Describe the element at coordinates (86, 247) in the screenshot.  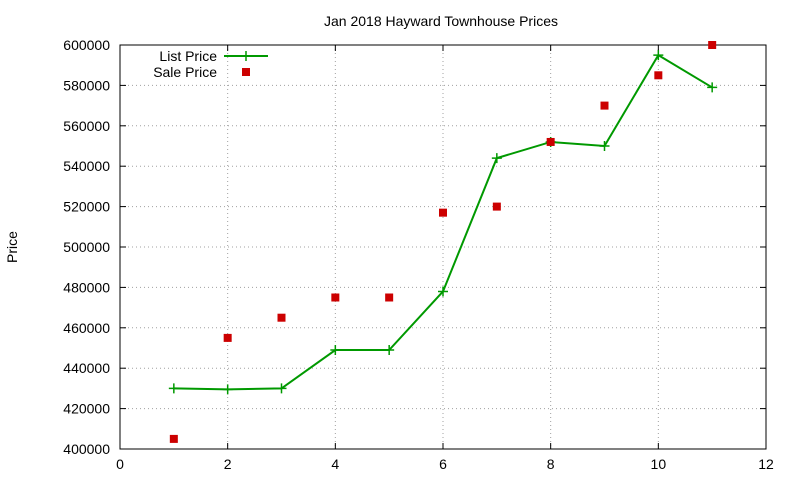
I see `y-tick-label: 500000` at that location.